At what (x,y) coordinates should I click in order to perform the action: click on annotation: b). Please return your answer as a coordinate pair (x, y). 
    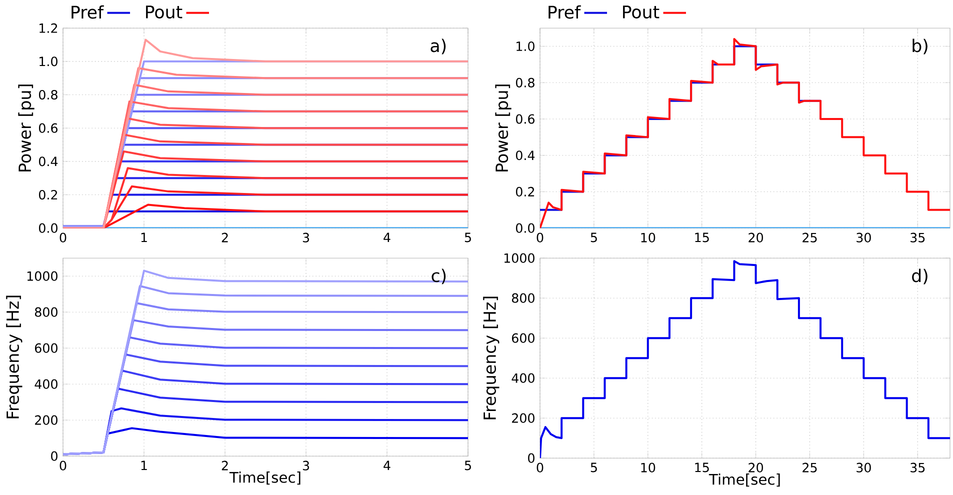
    Looking at the image, I should click on (920, 46).